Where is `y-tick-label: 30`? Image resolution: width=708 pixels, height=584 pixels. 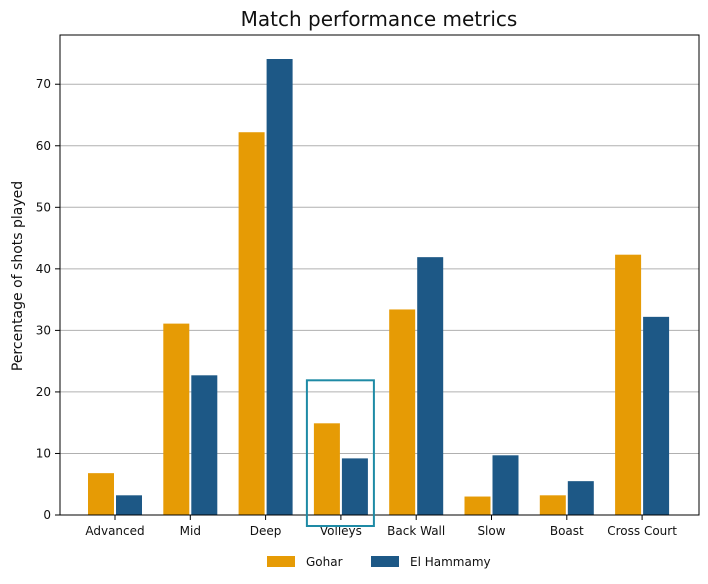 y-tick-label: 30 is located at coordinates (43, 330).